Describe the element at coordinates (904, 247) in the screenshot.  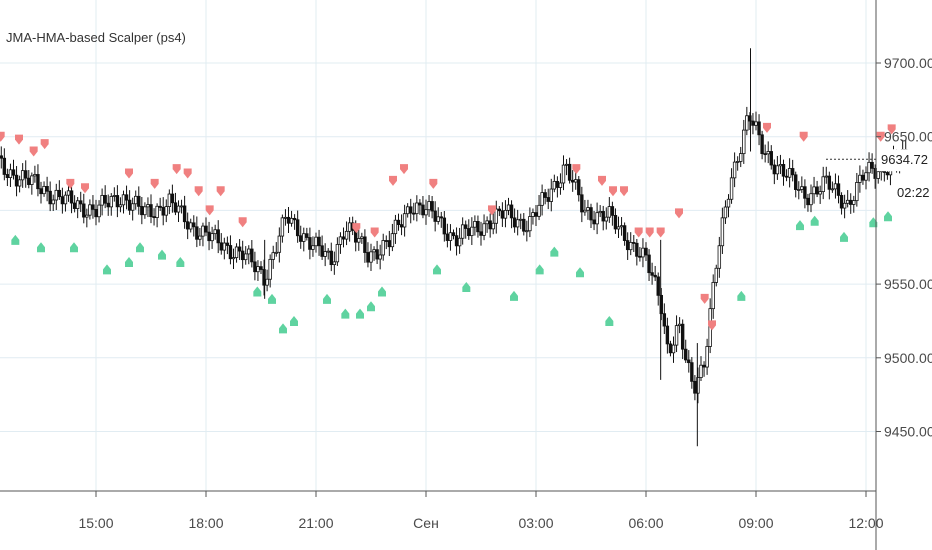
I see `price-axis: 9450.00 9500.00 9550.00 9650.00 9700.00` at that location.